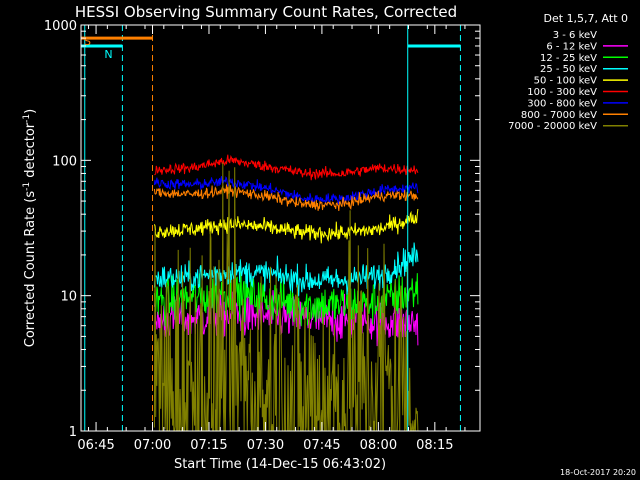  I want to click on legend-header: Det 1,5,7, Att 0, so click(586, 18).